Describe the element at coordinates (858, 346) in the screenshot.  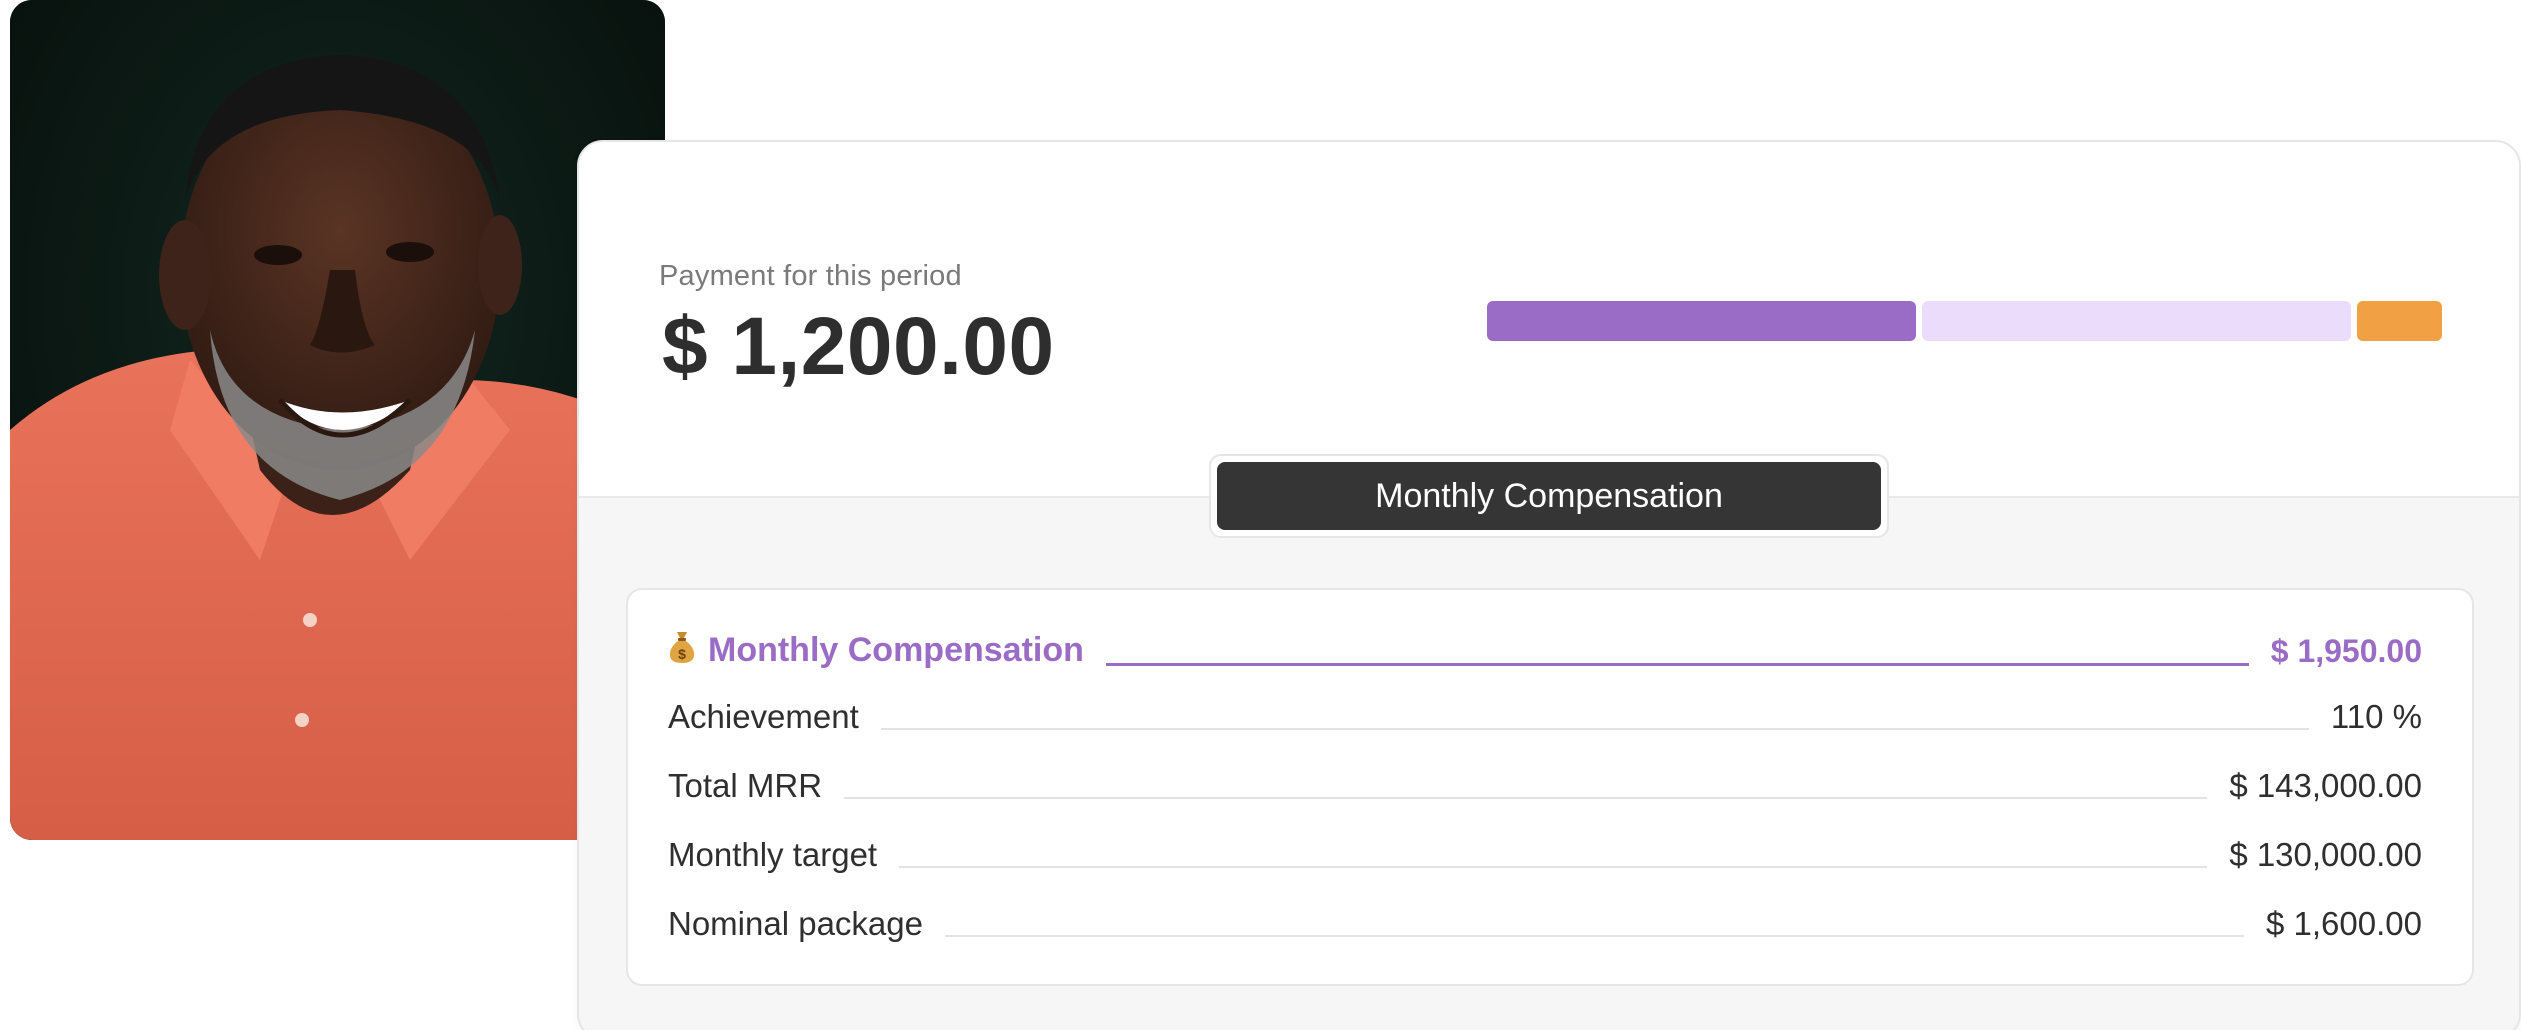
I see `payment-period-amount: $ 1,200.00` at that location.